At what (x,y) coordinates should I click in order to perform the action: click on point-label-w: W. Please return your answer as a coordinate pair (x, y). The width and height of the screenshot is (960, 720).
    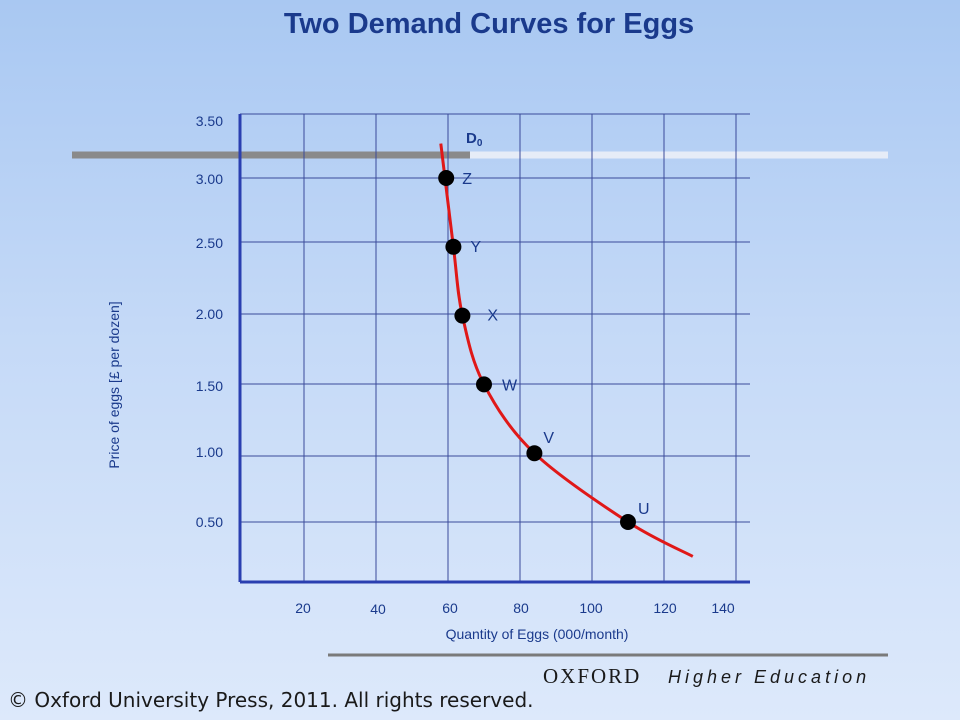
    Looking at the image, I should click on (510, 385).